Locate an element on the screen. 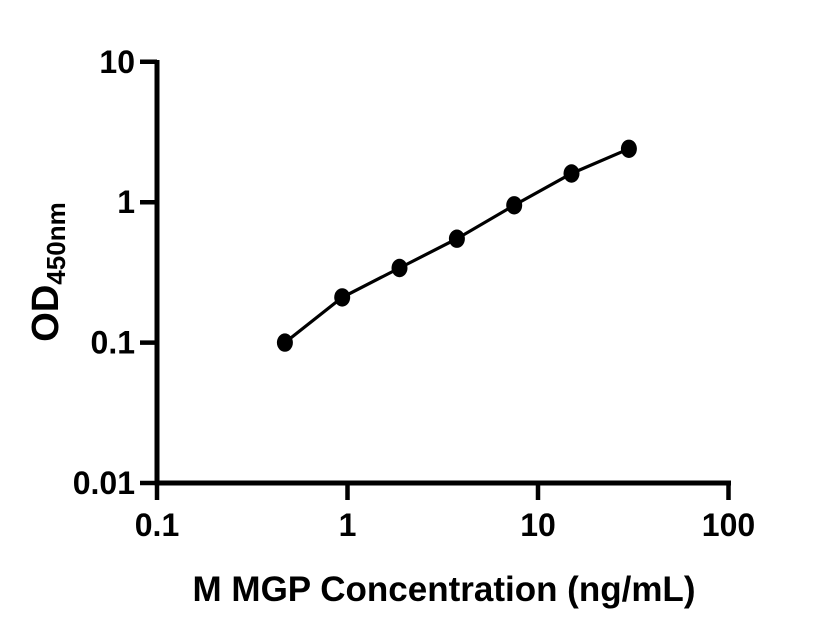  y-axis-title-sub: 450nm is located at coordinates (56, 243).